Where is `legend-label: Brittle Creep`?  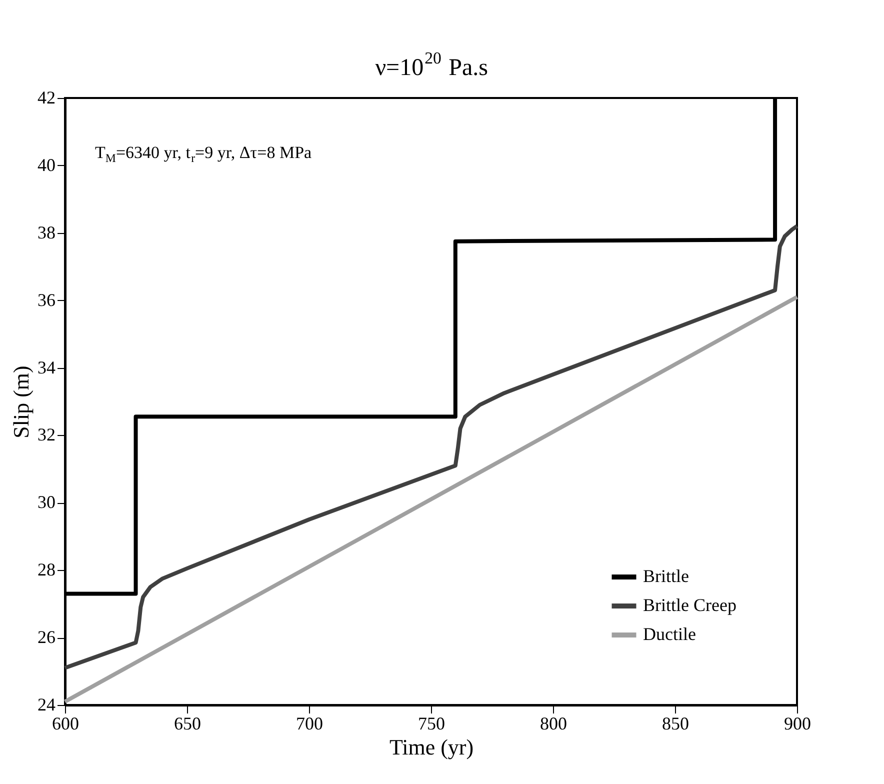 legend-label: Brittle Creep is located at coordinates (689, 605).